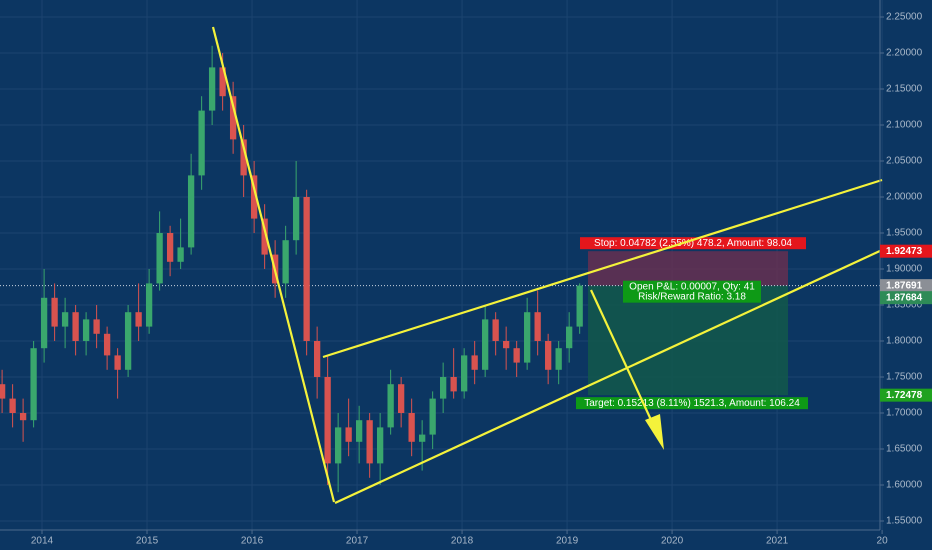 Image resolution: width=932 pixels, height=550 pixels. What do you see at coordinates (904, 305) in the screenshot?
I see `y-tick-label: 1.85000` at bounding box center [904, 305].